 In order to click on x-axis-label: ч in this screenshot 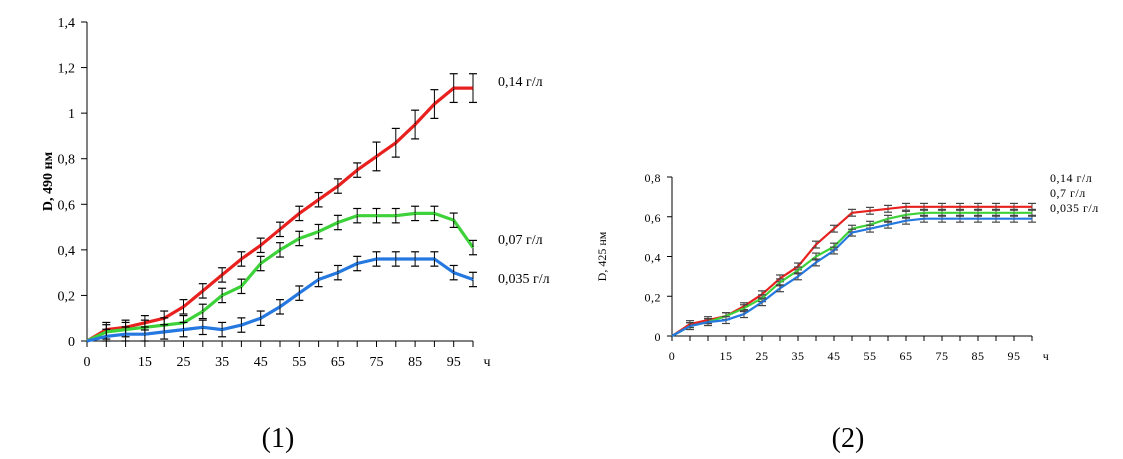, I will do `click(1046, 356)`.